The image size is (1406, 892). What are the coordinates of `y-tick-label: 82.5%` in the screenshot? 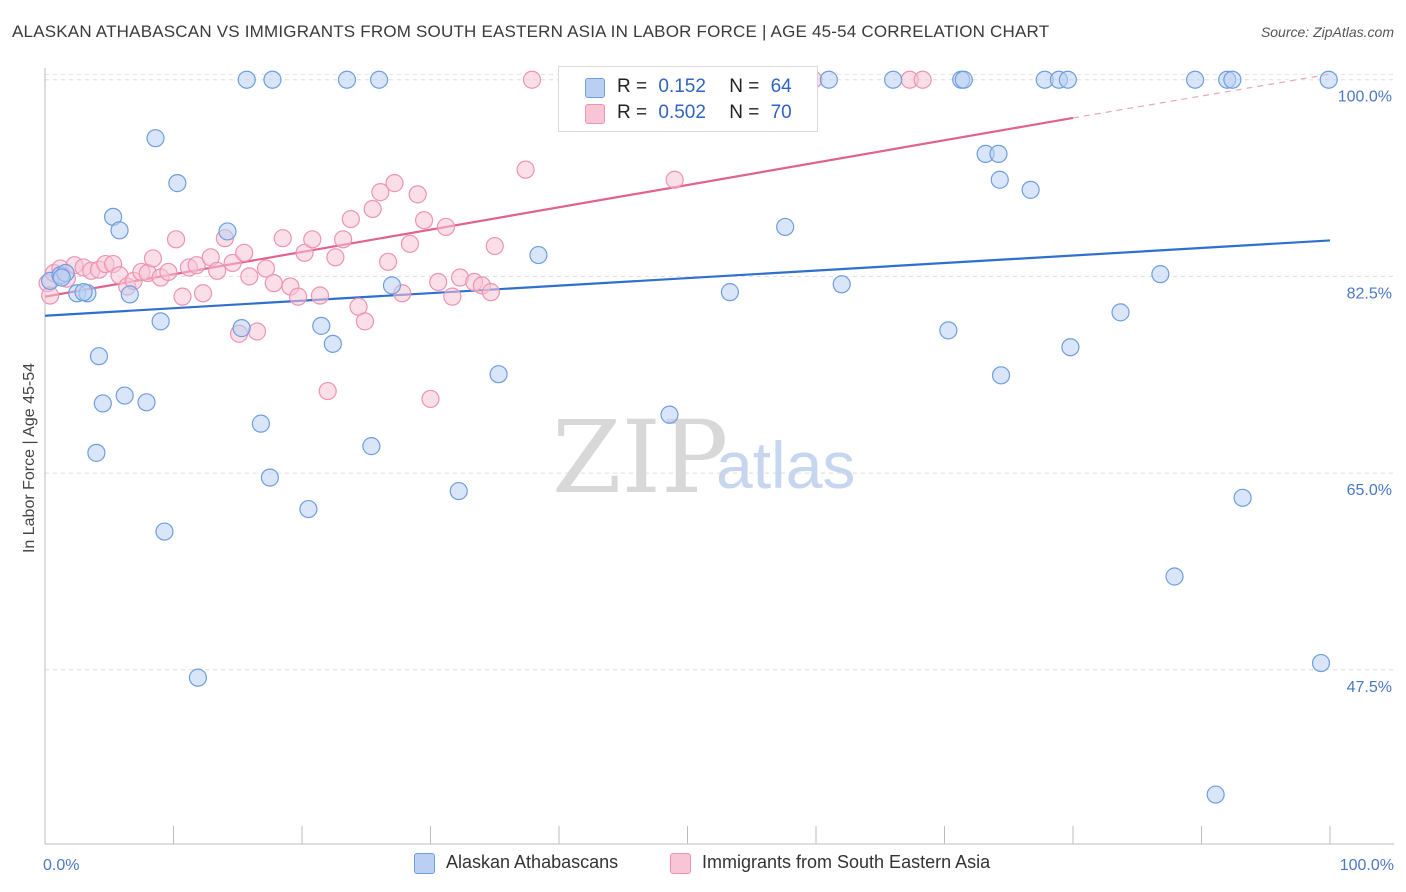 It's located at (1369, 293).